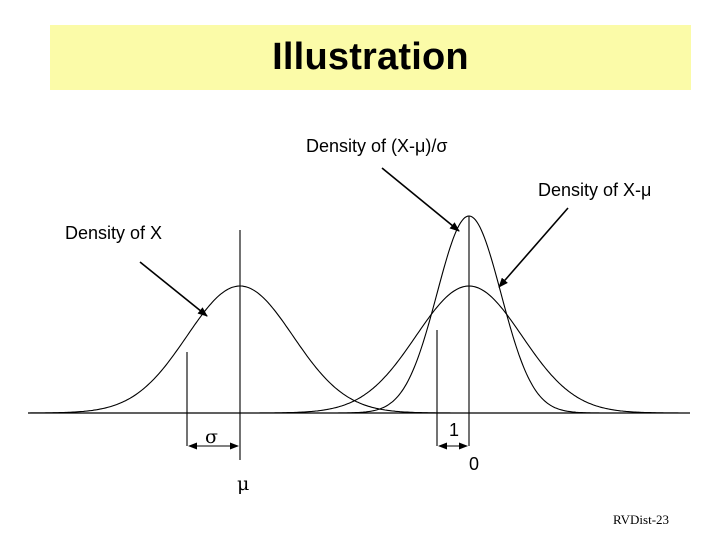 The height and width of the screenshot is (540, 720). What do you see at coordinates (454, 430) in the screenshot?
I see `label-one: 1` at bounding box center [454, 430].